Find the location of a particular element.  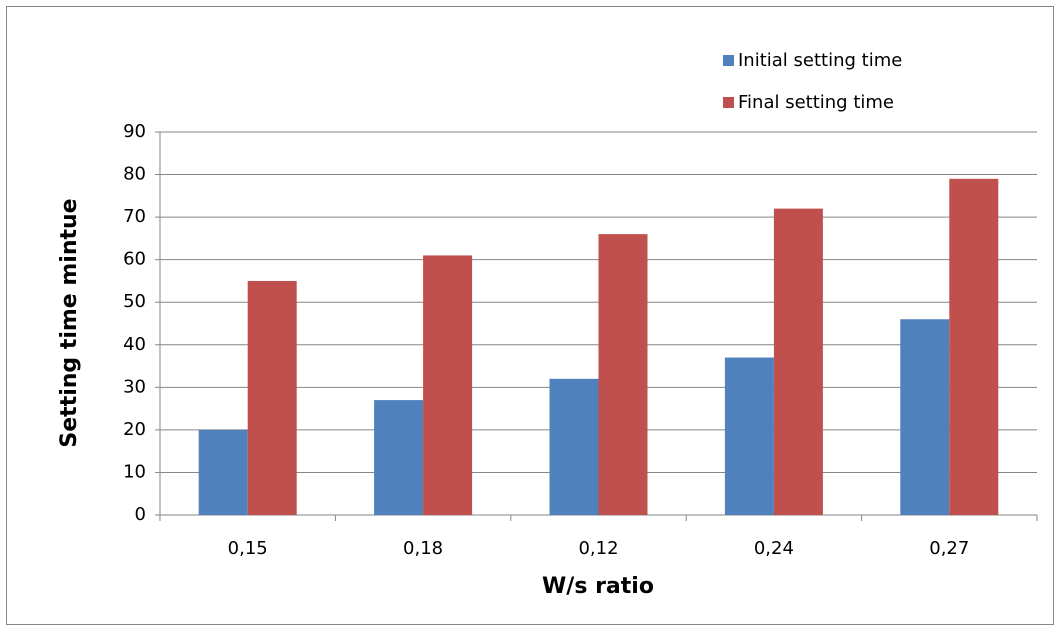

x-tick-label: 0,12 is located at coordinates (598, 548).